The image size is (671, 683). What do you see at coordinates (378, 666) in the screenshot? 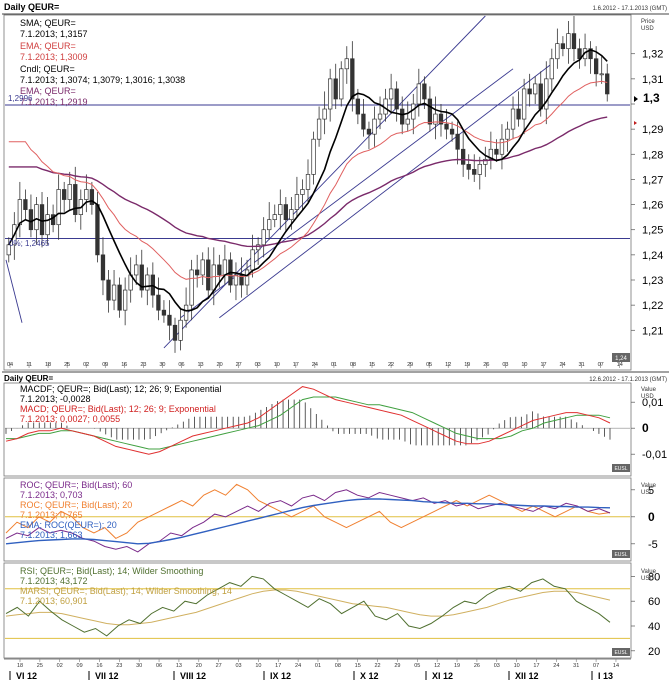
I see `bottom-xtick-label: 22` at bounding box center [378, 666].